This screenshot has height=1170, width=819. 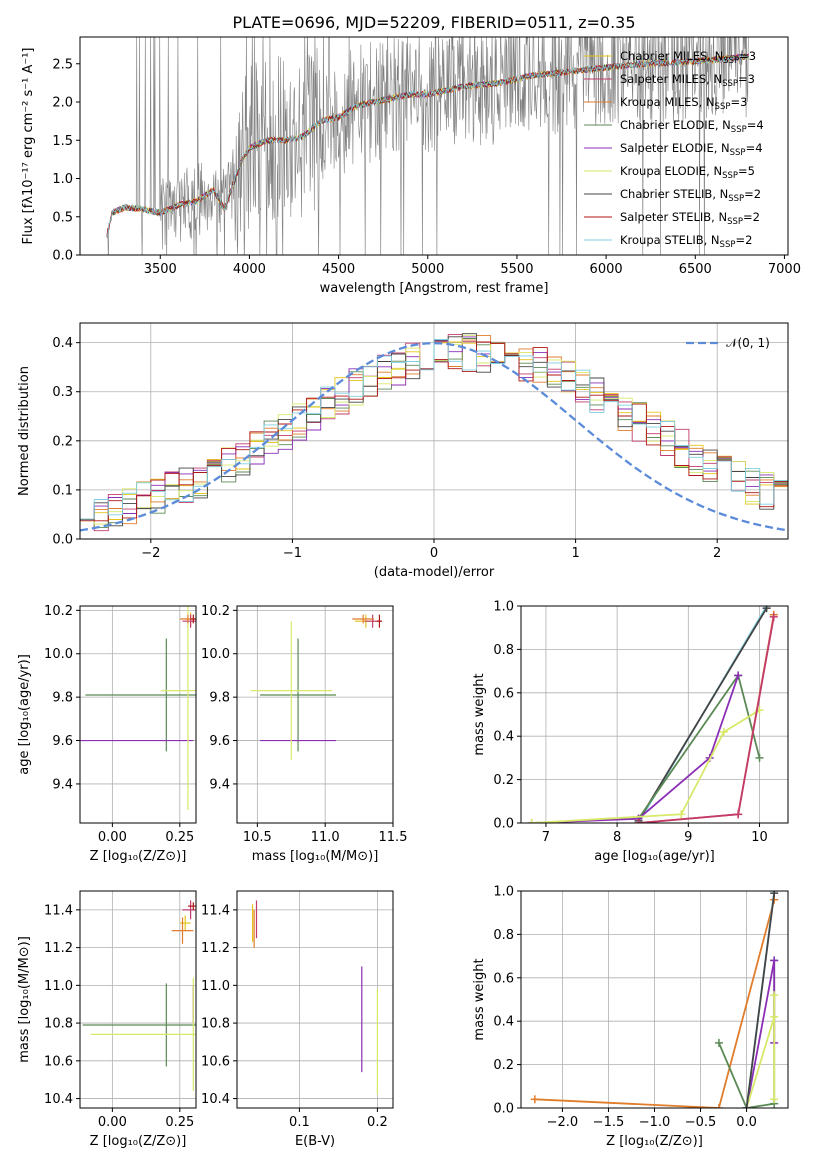 What do you see at coordinates (160, 269) in the screenshot?
I see `tick-label-x: 3500` at bounding box center [160, 269].